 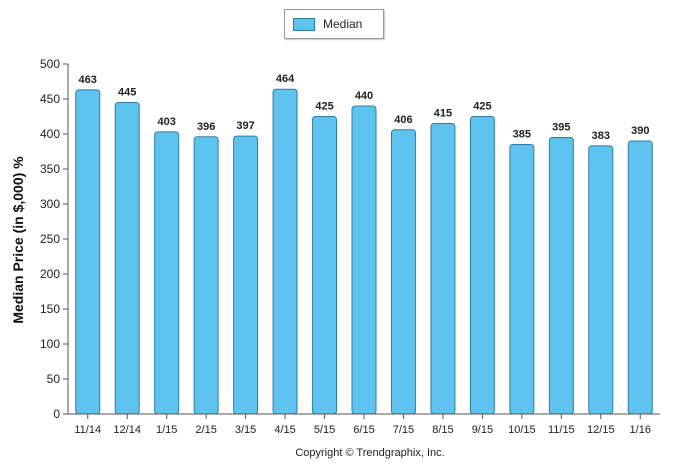 What do you see at coordinates (50, 64) in the screenshot?
I see `y-tick-label: 500` at bounding box center [50, 64].